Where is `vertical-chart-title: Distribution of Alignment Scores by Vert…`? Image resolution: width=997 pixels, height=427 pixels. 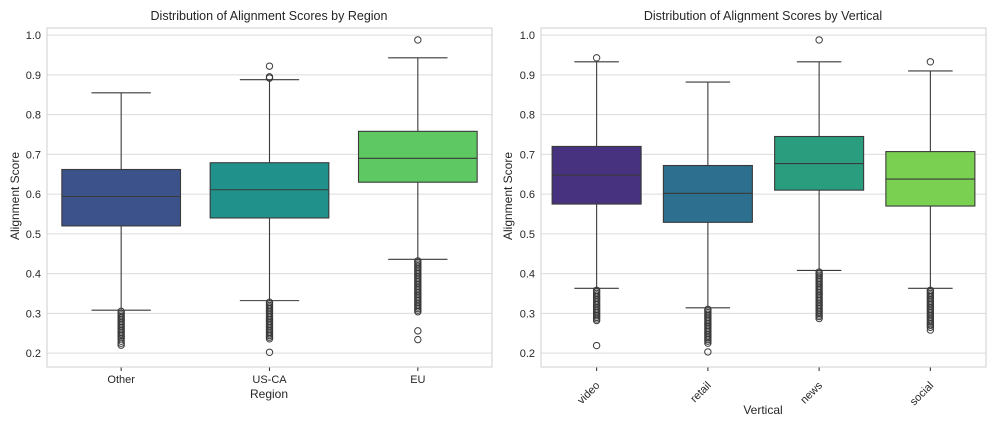
vertical-chart-title: Distribution of Alignment Scores by Vert… is located at coordinates (763, 16).